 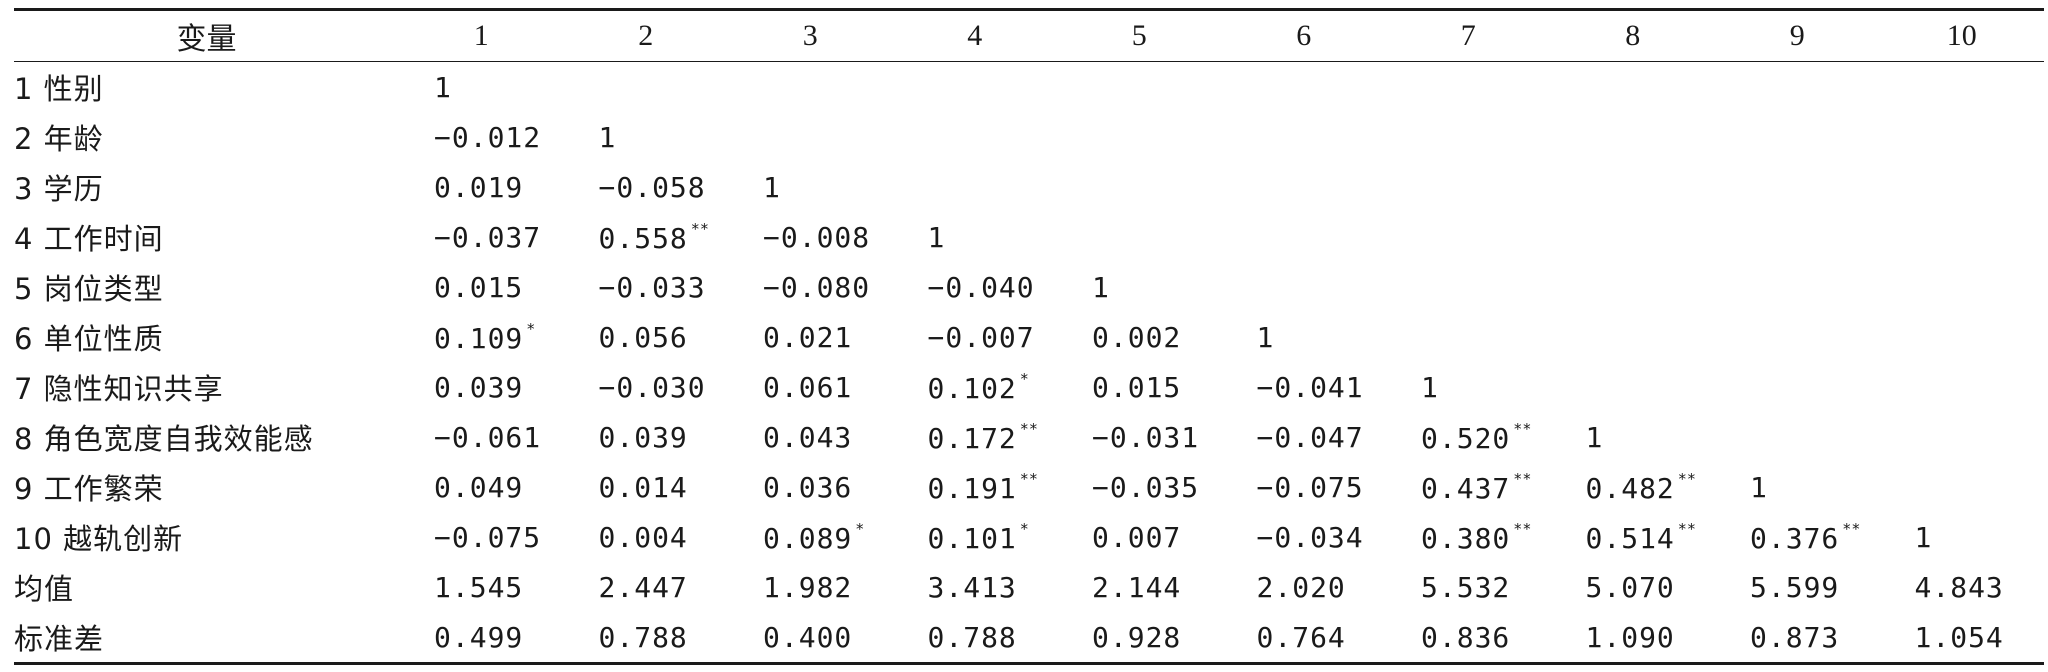 I want to click on cell-value: 5.532, so click(x=1466, y=587).